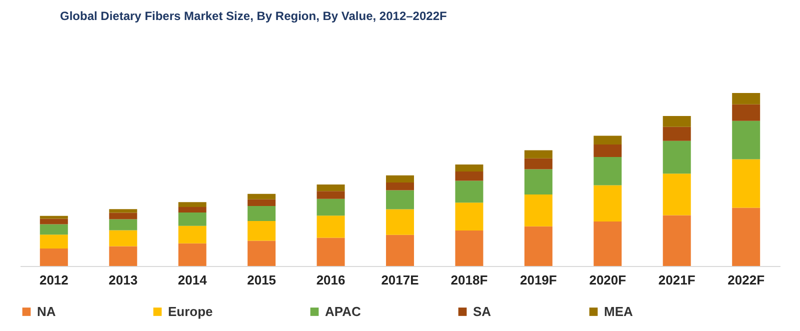  Describe the element at coordinates (400, 280) in the screenshot. I see `x-tick-label: 2017E` at that location.